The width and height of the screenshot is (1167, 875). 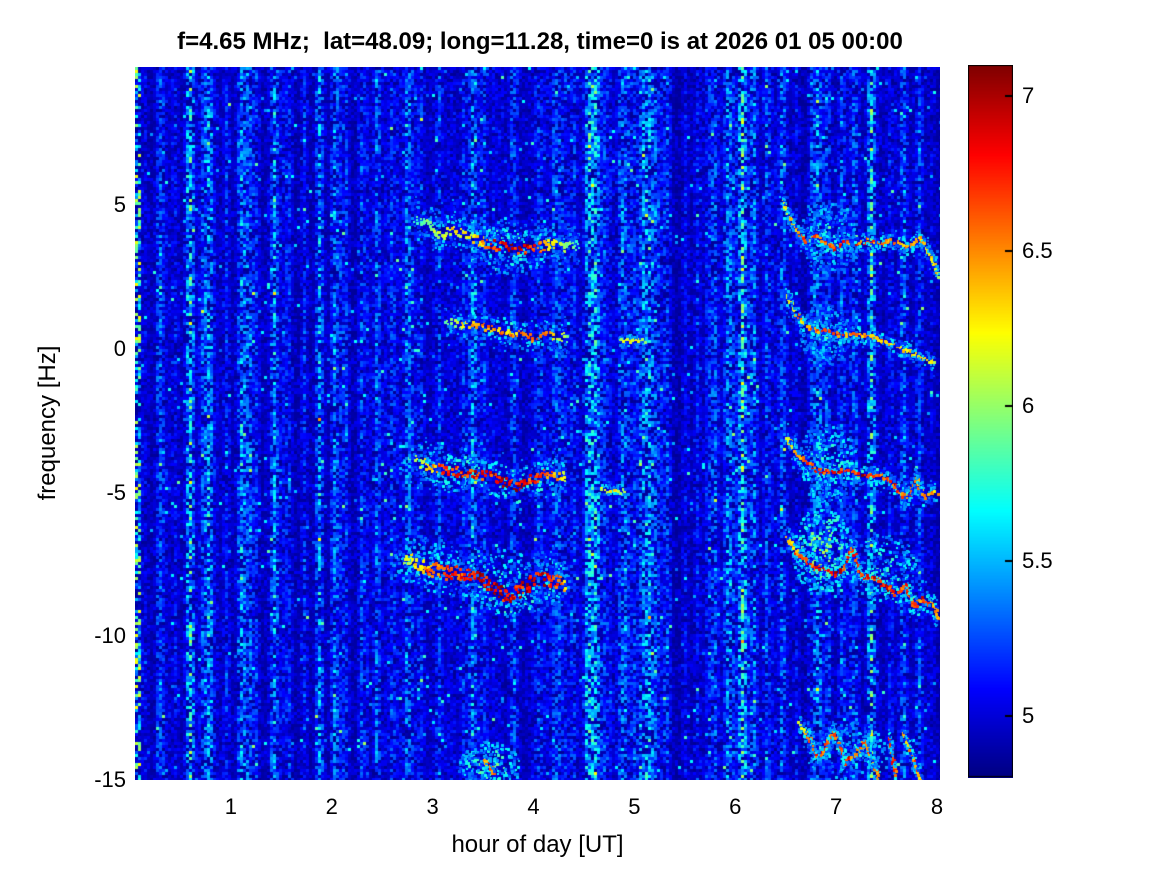 What do you see at coordinates (1028, 715) in the screenshot?
I see `colorbar-tick-label: 5` at bounding box center [1028, 715].